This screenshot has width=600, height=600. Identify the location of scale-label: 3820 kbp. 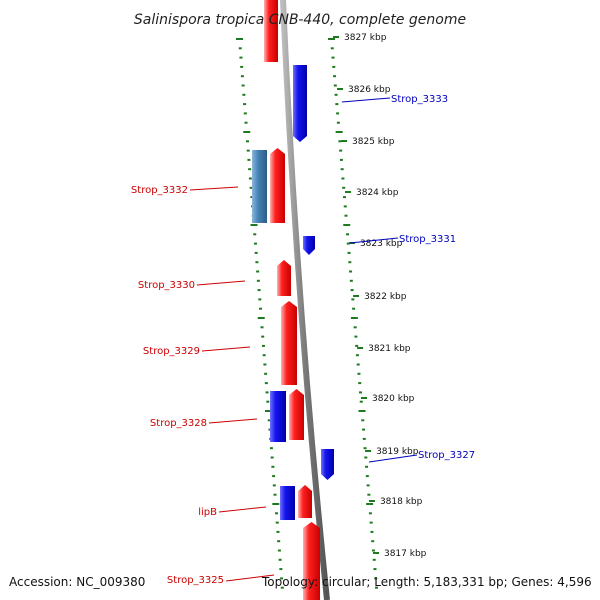
(393, 399).